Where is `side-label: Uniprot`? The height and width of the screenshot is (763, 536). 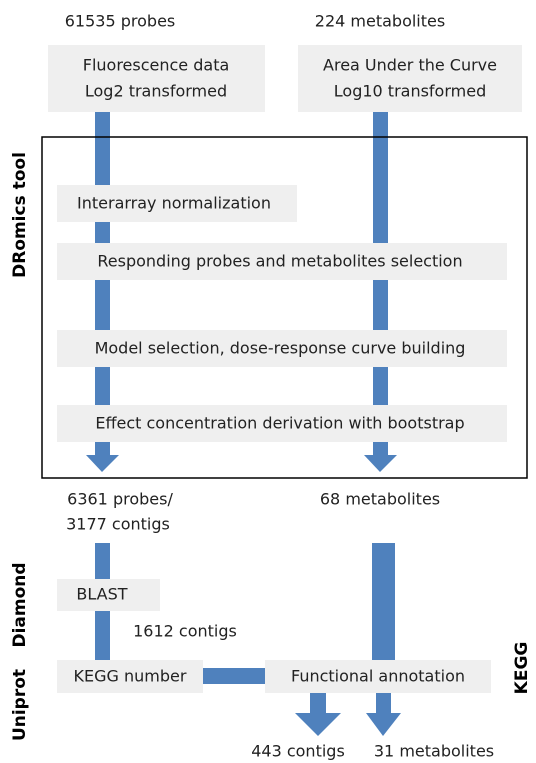 side-label: Uniprot is located at coordinates (20, 705).